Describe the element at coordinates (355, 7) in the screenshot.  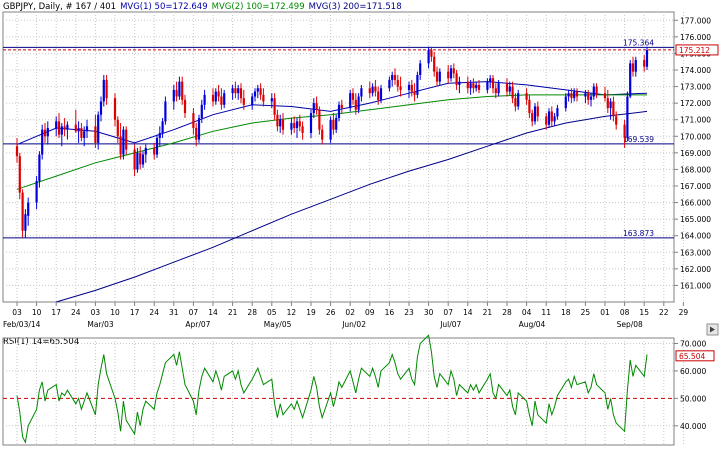
I see `ma200-legend: MVG(3) 200=171.518` at that location.